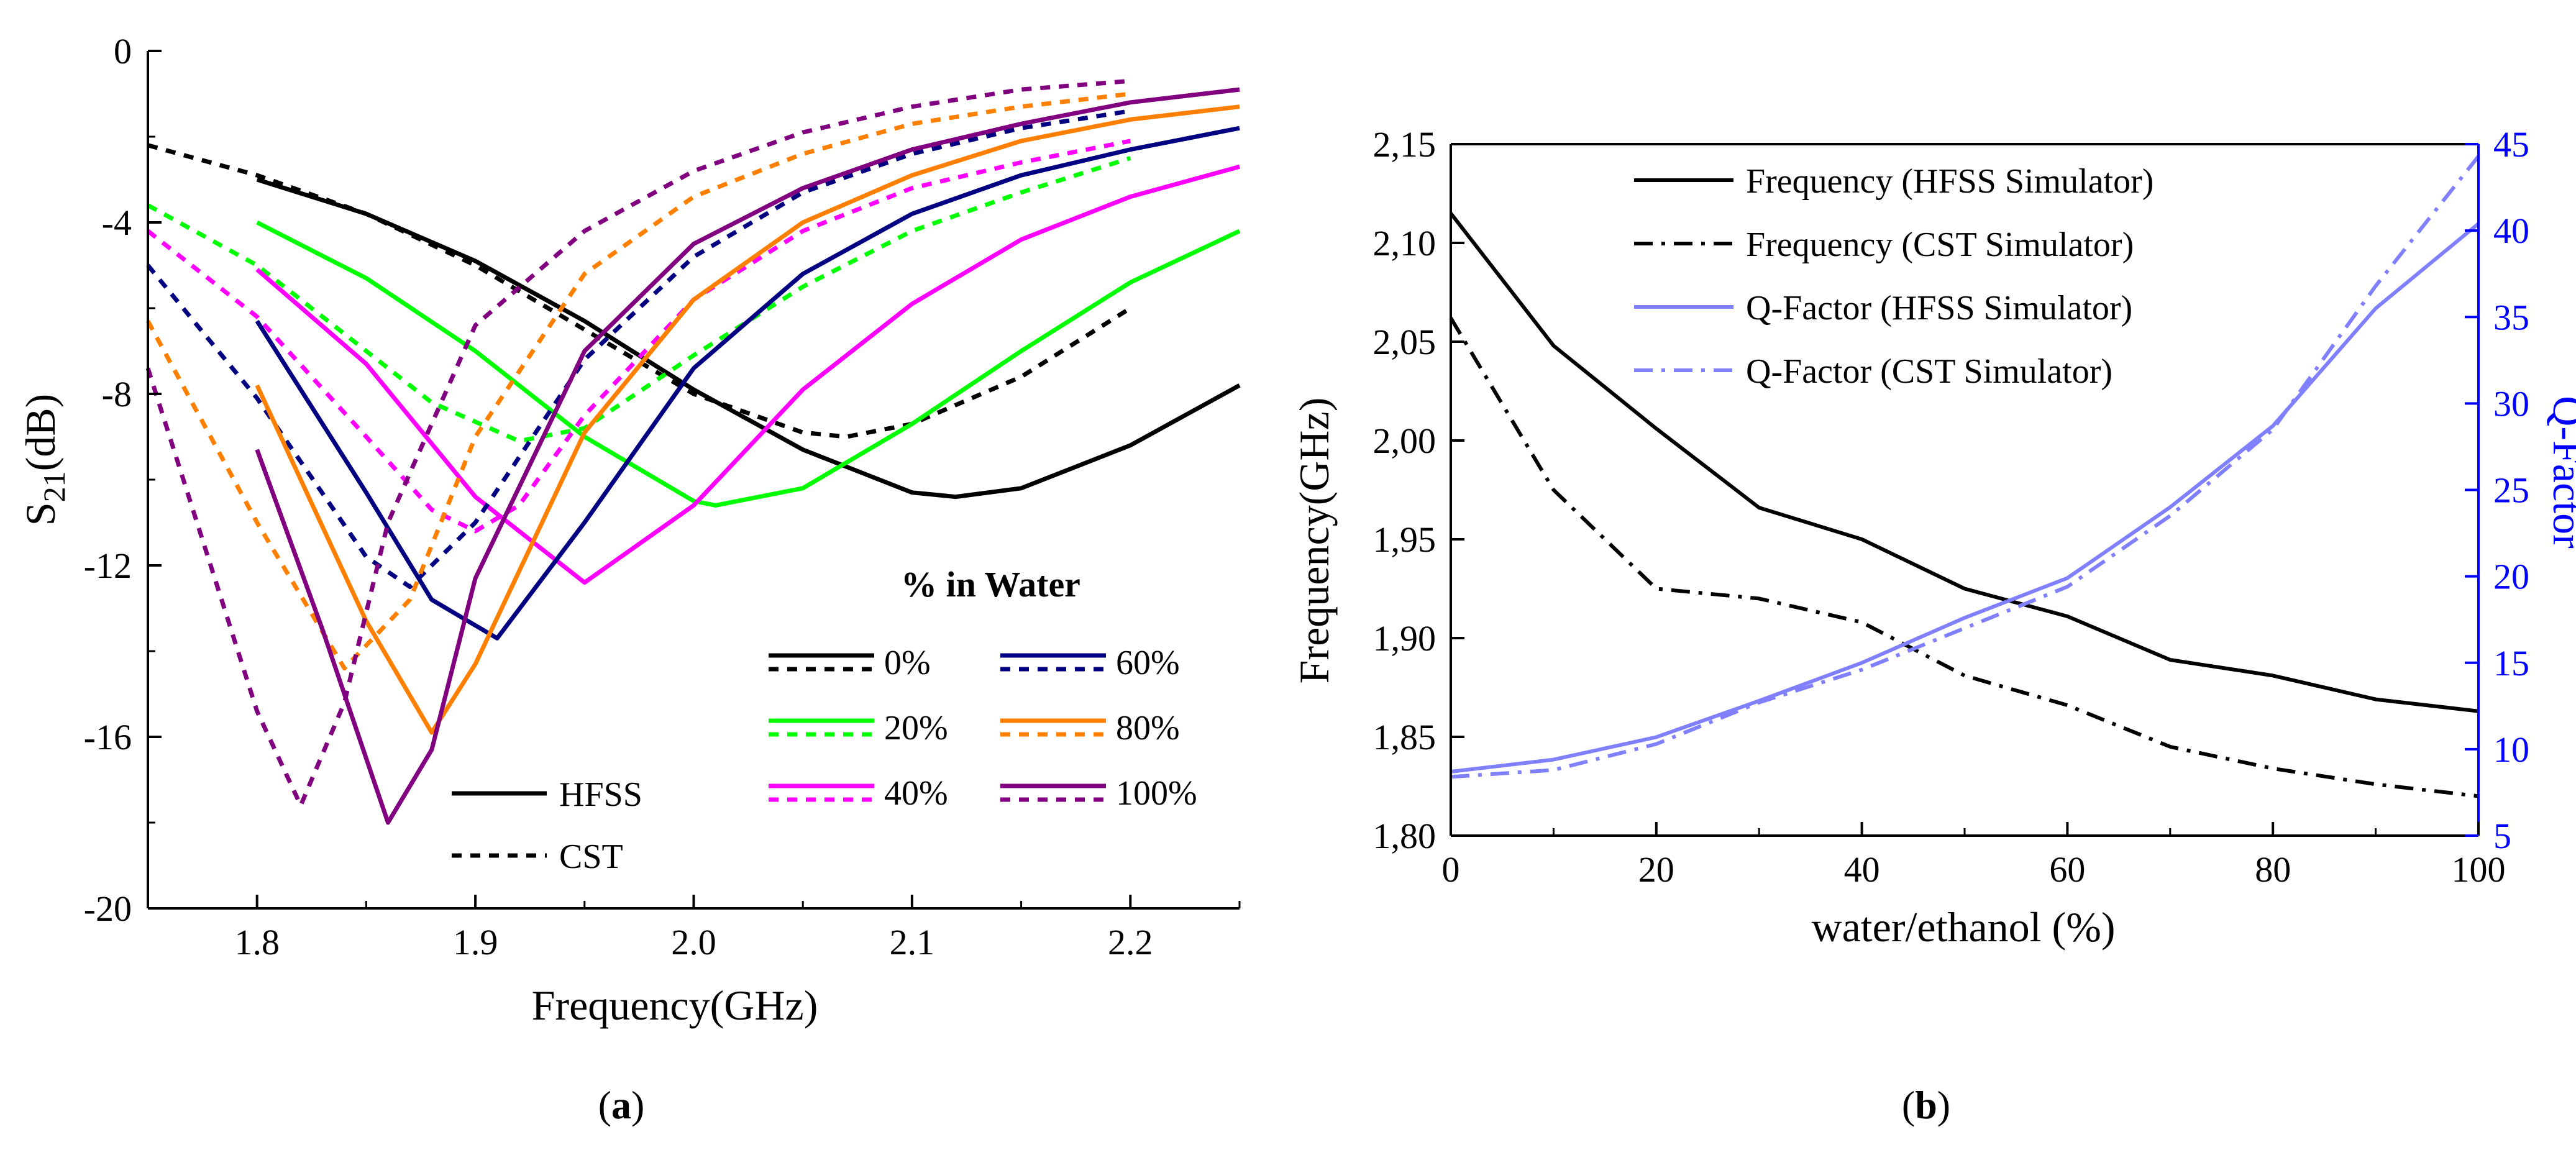 The height and width of the screenshot is (1155, 2576). I want to click on y2-tick-label: 15, so click(2511, 663).